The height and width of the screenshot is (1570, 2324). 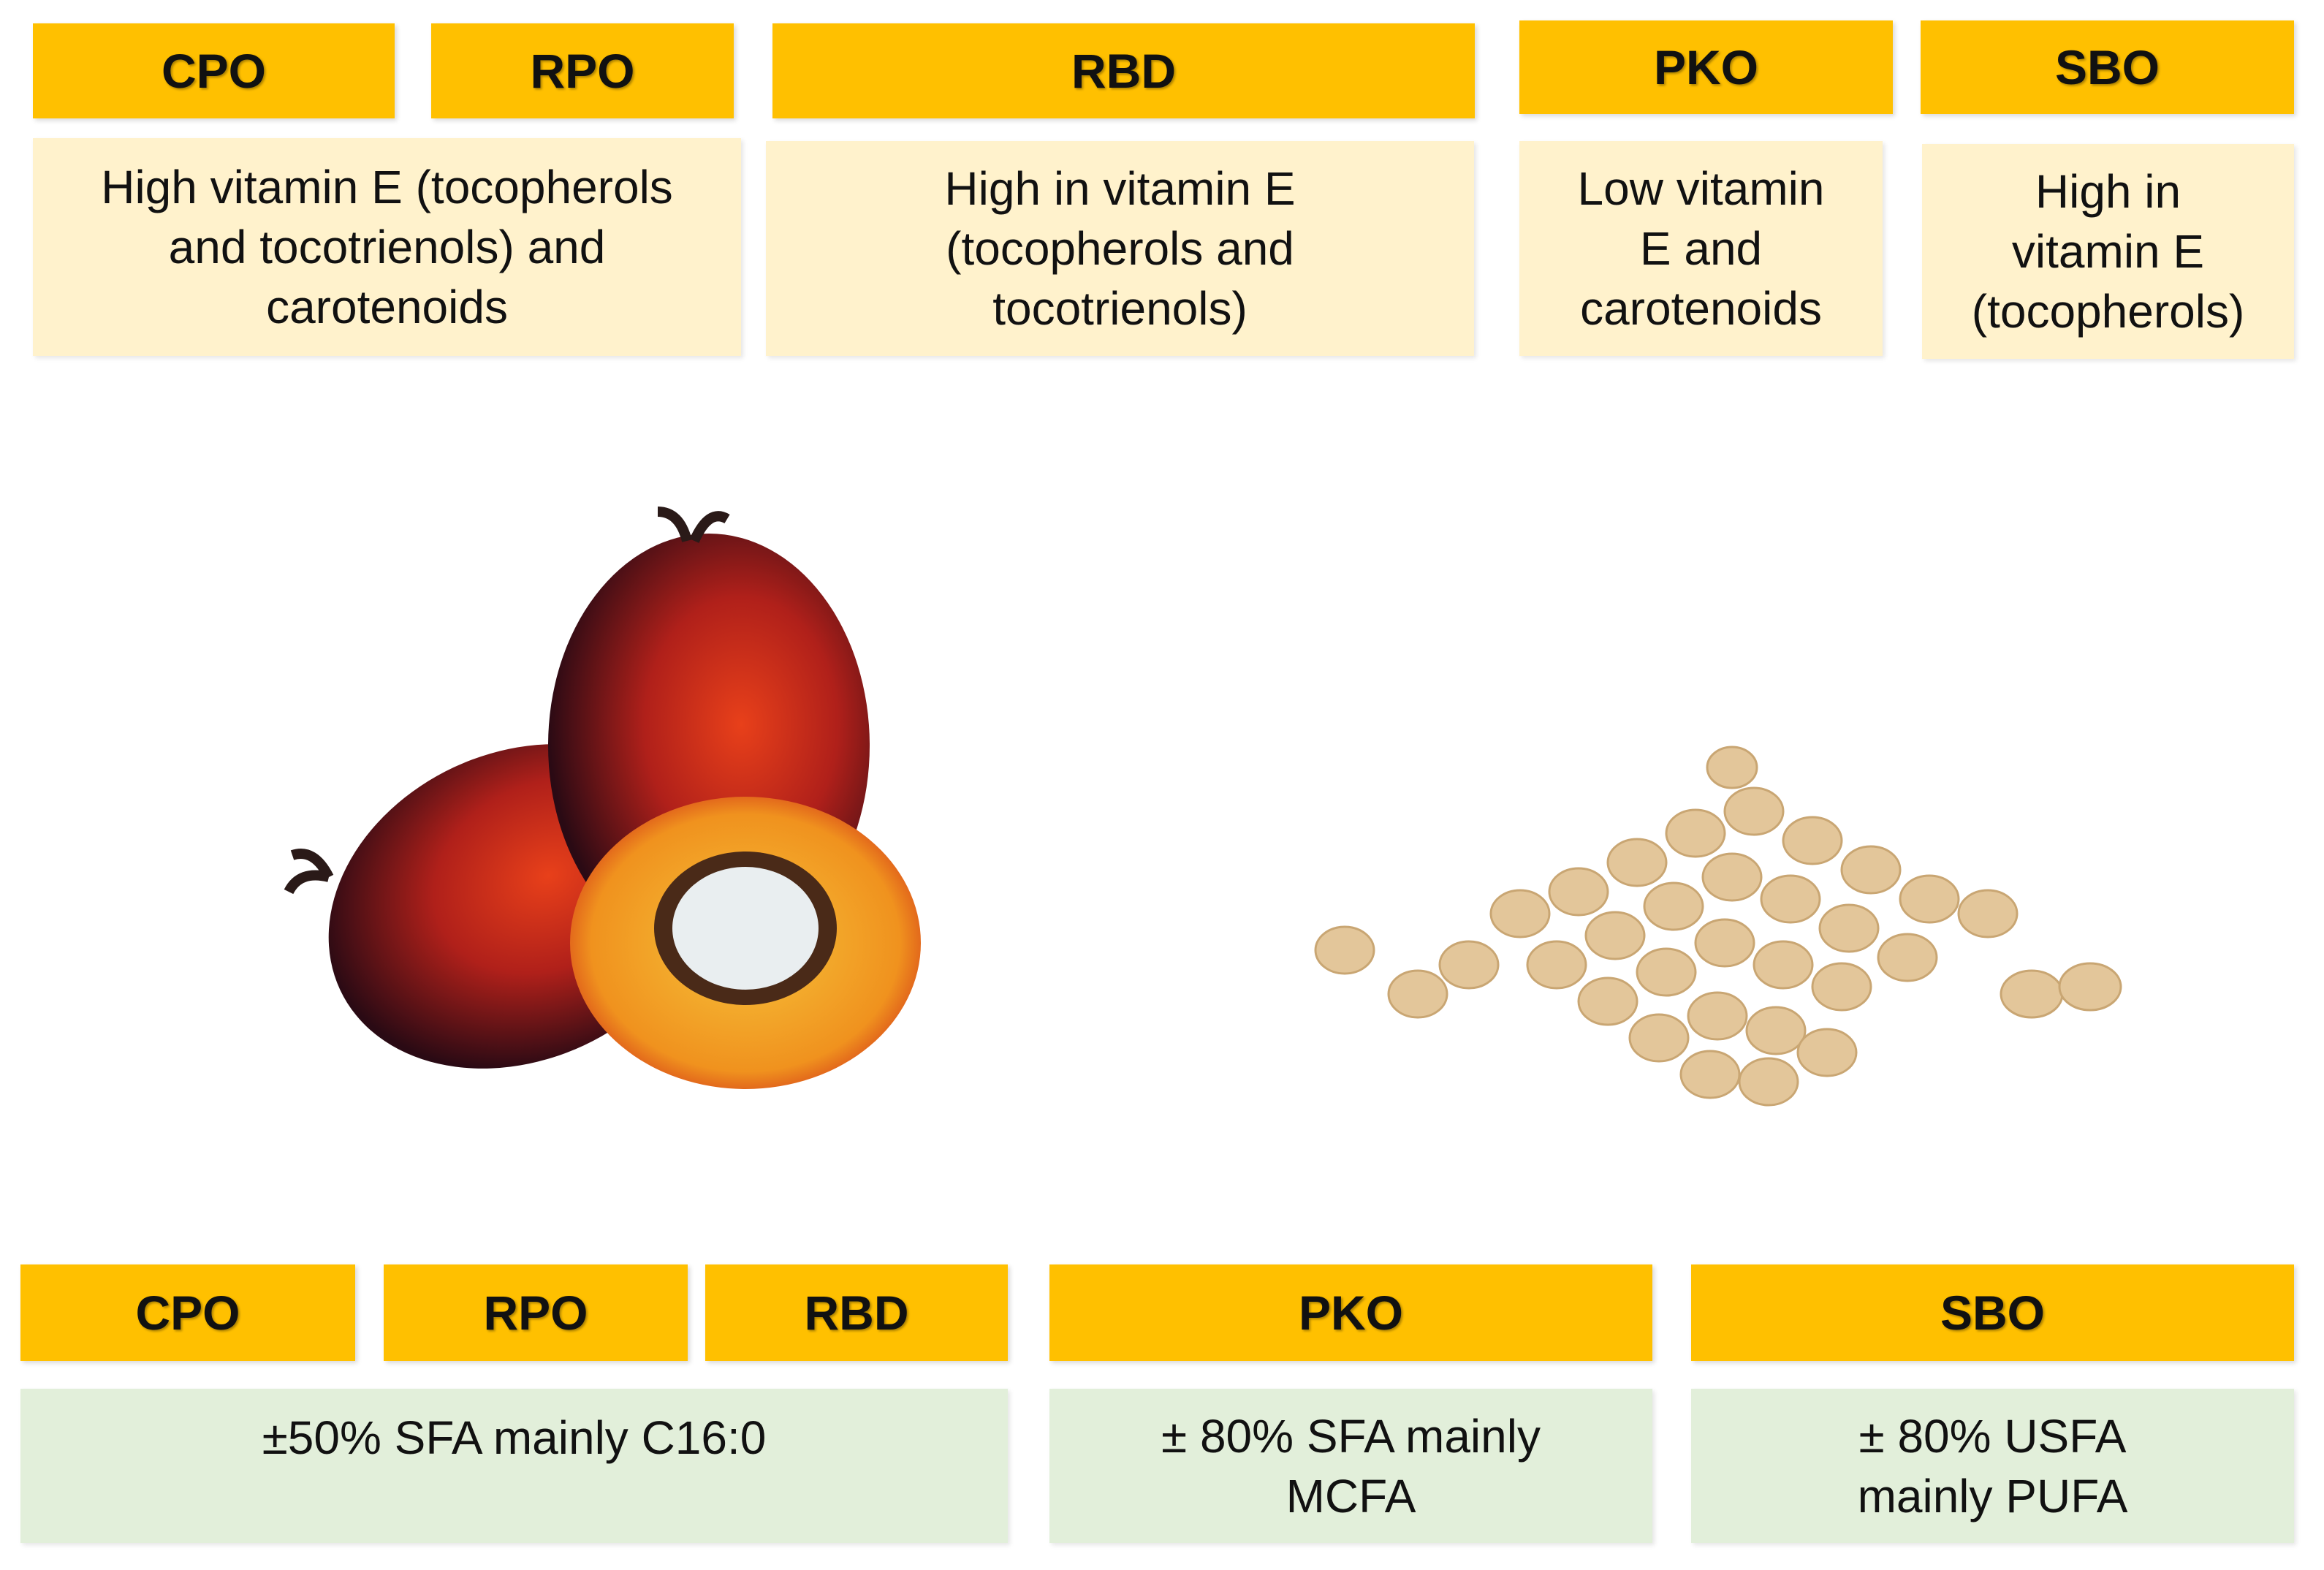 What do you see at coordinates (602, 798) in the screenshot?
I see `palm-fruit-image` at bounding box center [602, 798].